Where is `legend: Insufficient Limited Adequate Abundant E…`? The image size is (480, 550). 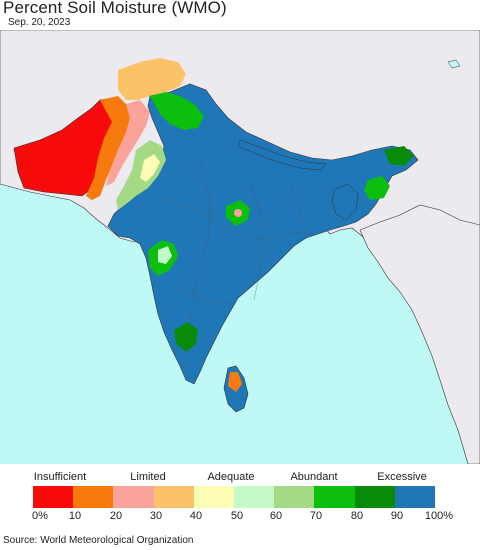
legend: Insufficient Limited Adequate Abundant E… is located at coordinates (240, 497).